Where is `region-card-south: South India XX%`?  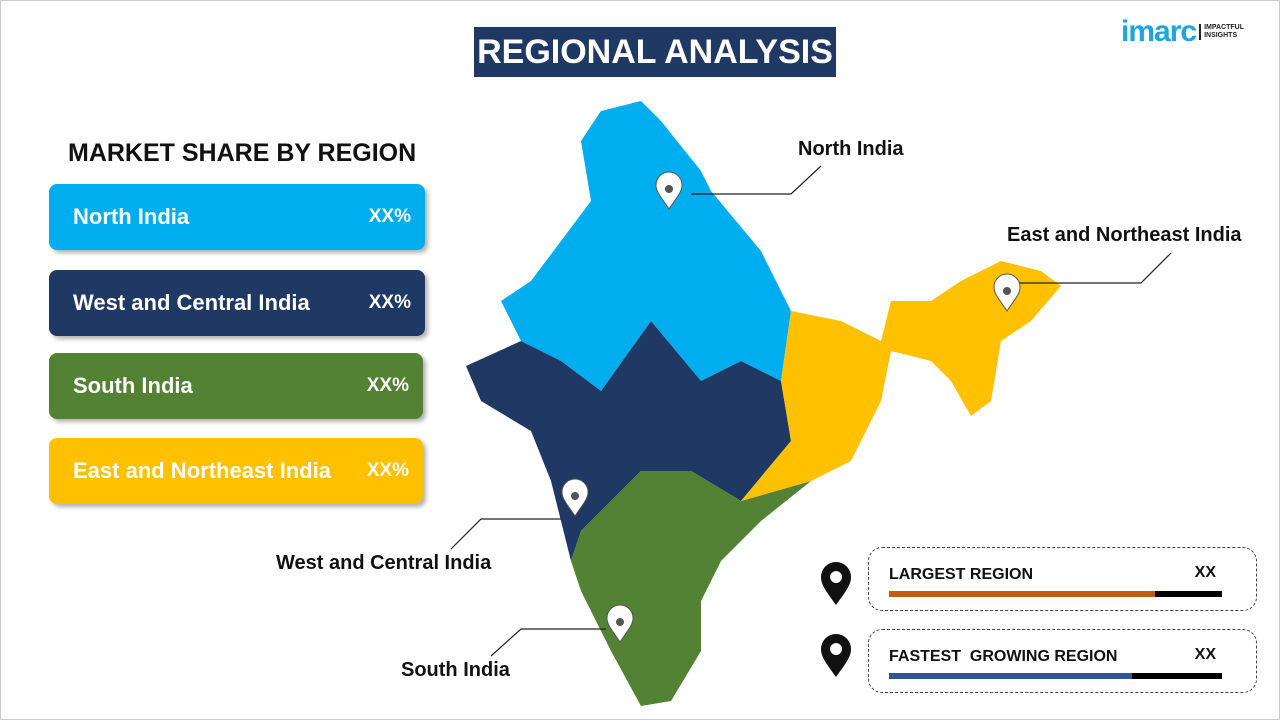 region-card-south: South India XX% is located at coordinates (236, 386).